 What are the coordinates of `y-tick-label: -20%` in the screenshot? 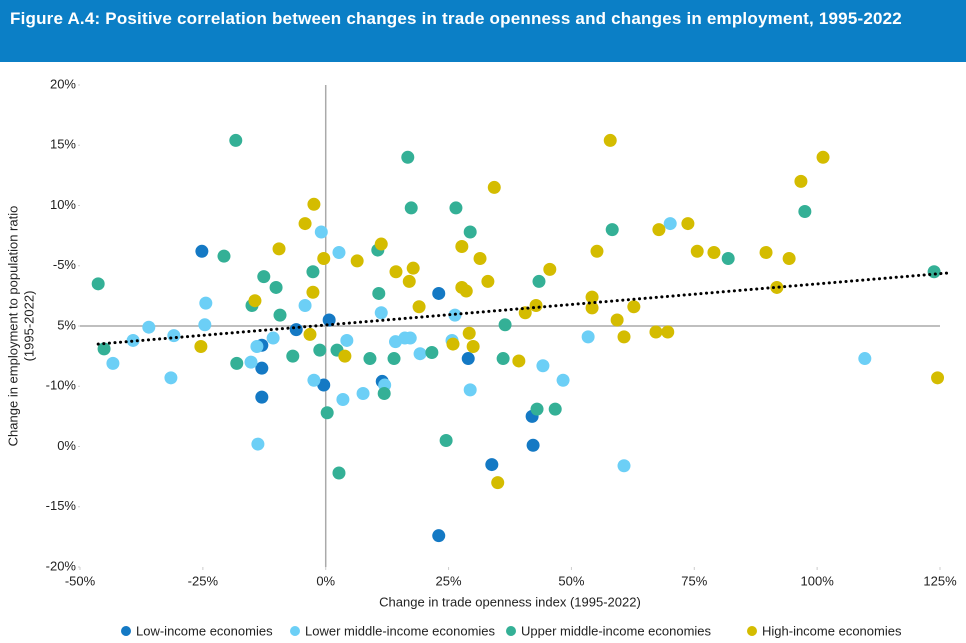 It's located at (61, 565).